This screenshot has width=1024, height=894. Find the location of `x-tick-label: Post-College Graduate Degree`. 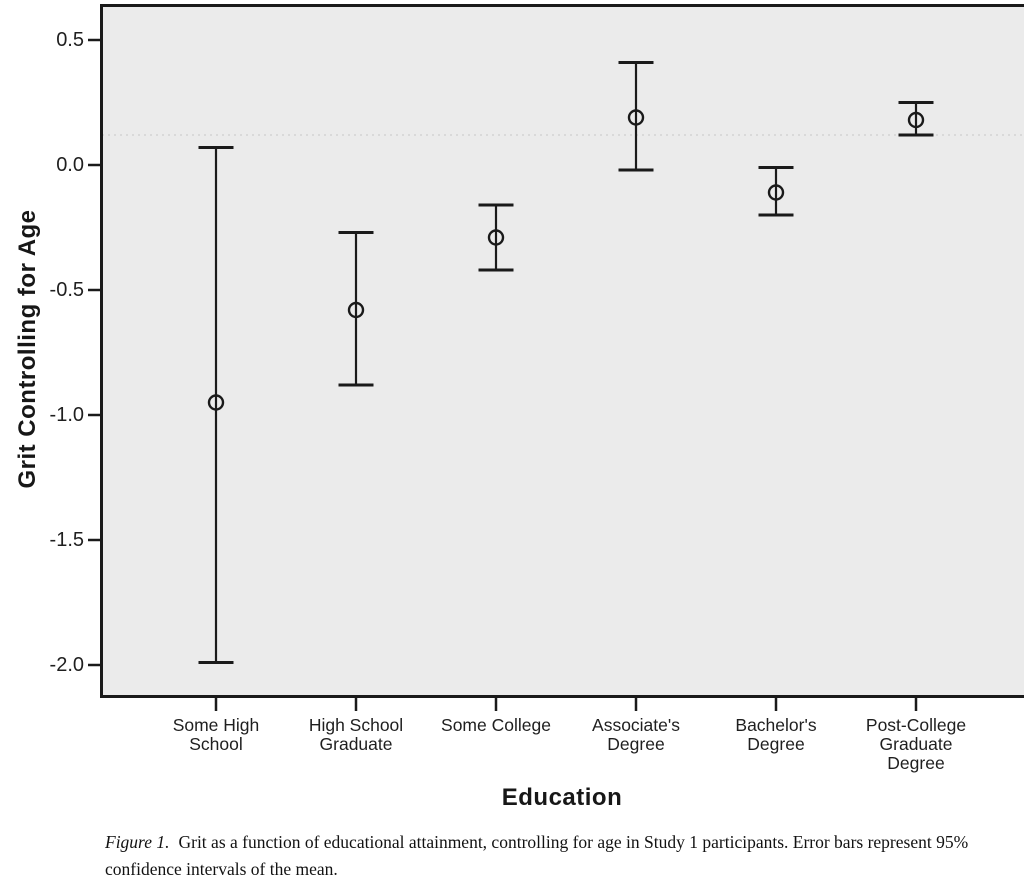

x-tick-label: Post-College Graduate Degree is located at coordinates (916, 744).